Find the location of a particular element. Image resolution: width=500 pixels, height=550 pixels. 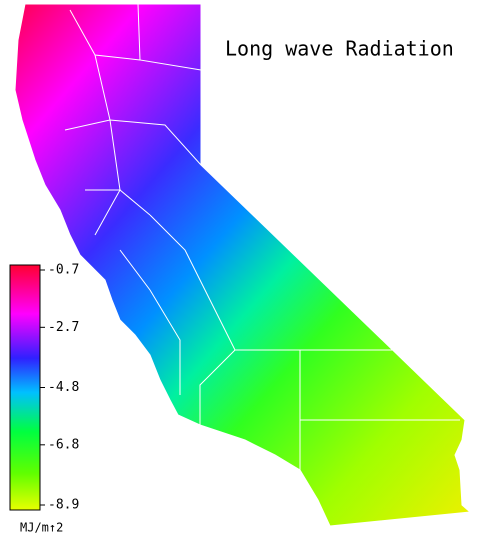

colorbar-tick-label: -2.7 is located at coordinates (63, 327).